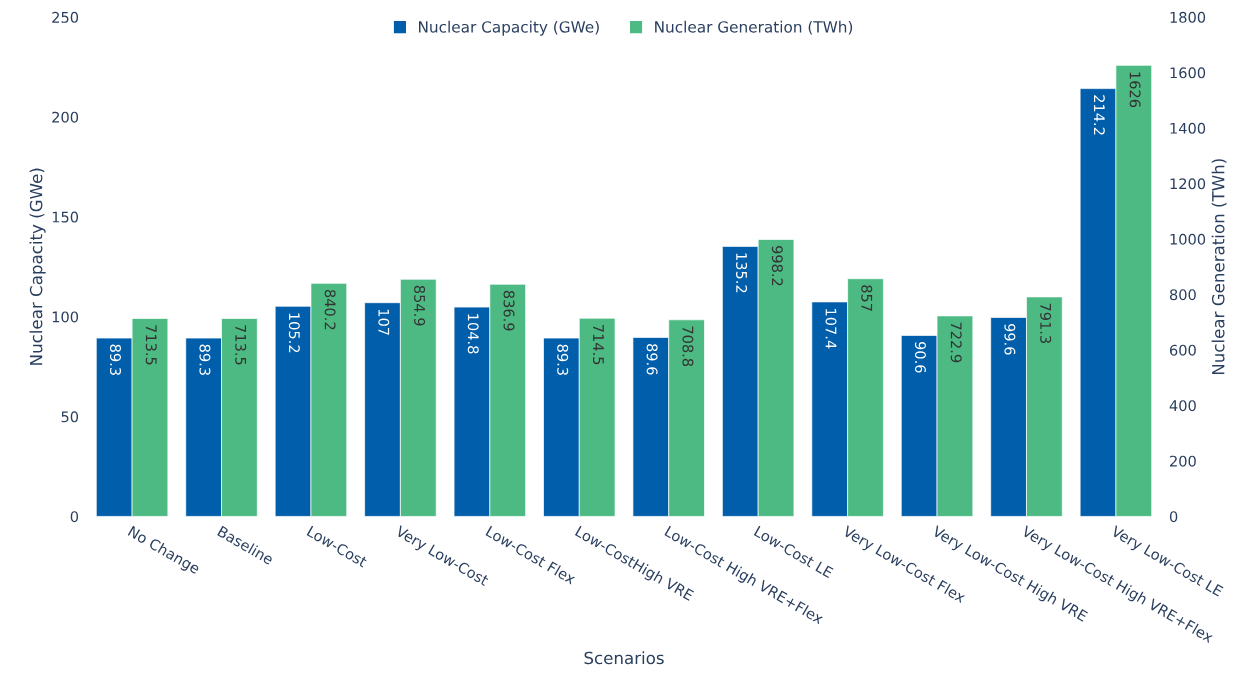 The height and width of the screenshot is (684, 1248). Describe the element at coordinates (509, 28) in the screenshot. I see `legend-label: Nuclear Capacity (GWe)` at that location.